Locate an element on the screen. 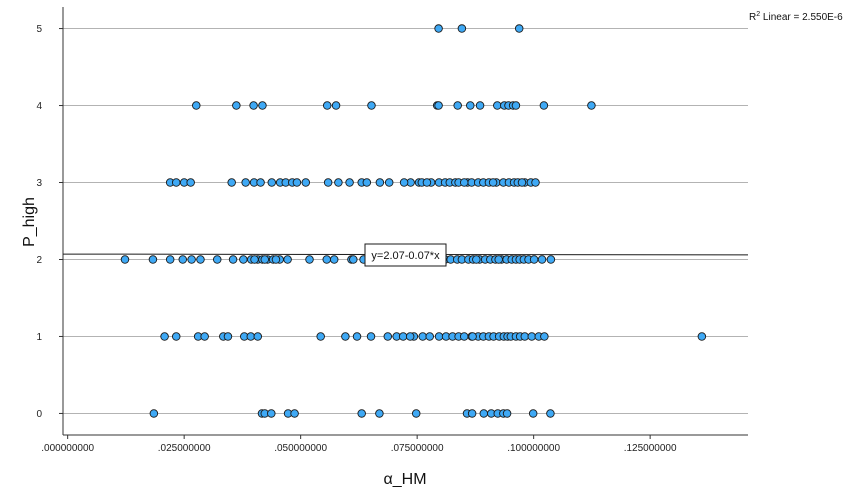  r2-prefix: R is located at coordinates (752, 17).